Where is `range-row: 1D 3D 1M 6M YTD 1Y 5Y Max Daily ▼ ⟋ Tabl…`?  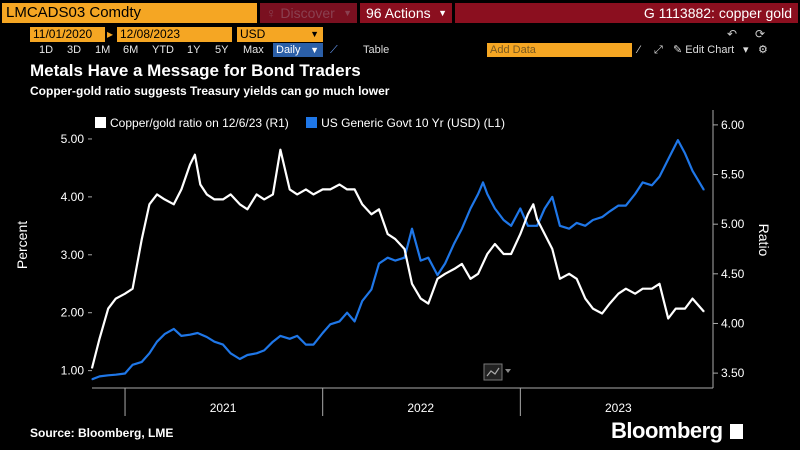 range-row: 1D 3D 1M 6M YTD 1Y 5Y Max Daily ▼ ⟋ Tabl… is located at coordinates (400, 50).